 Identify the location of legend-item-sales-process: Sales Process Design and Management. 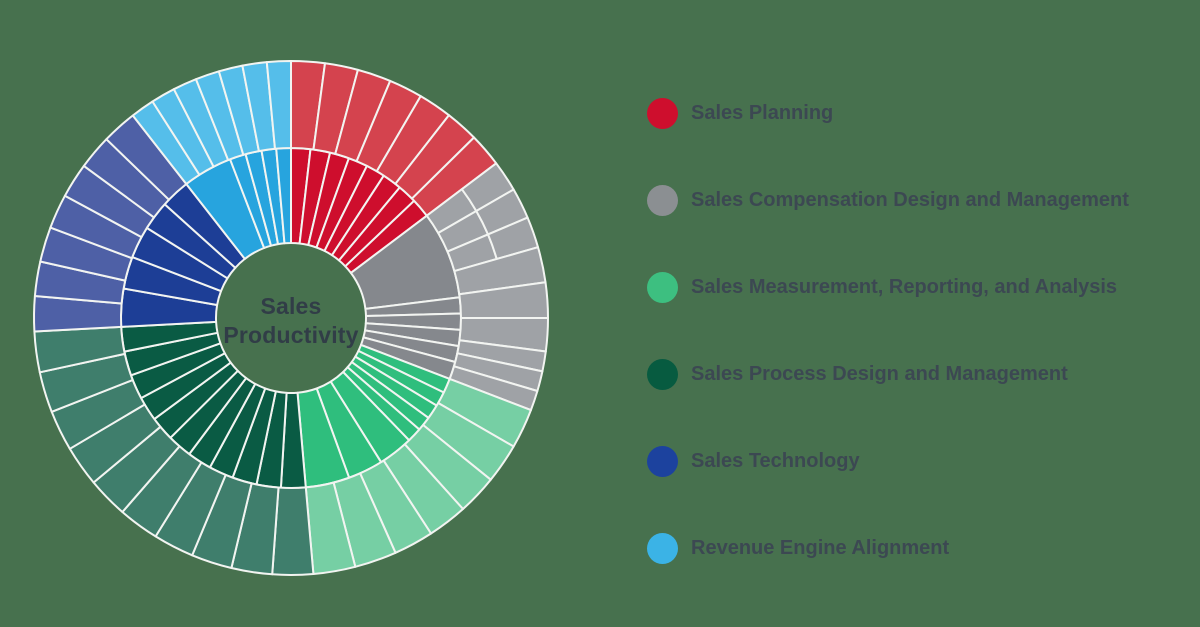
(888, 374).